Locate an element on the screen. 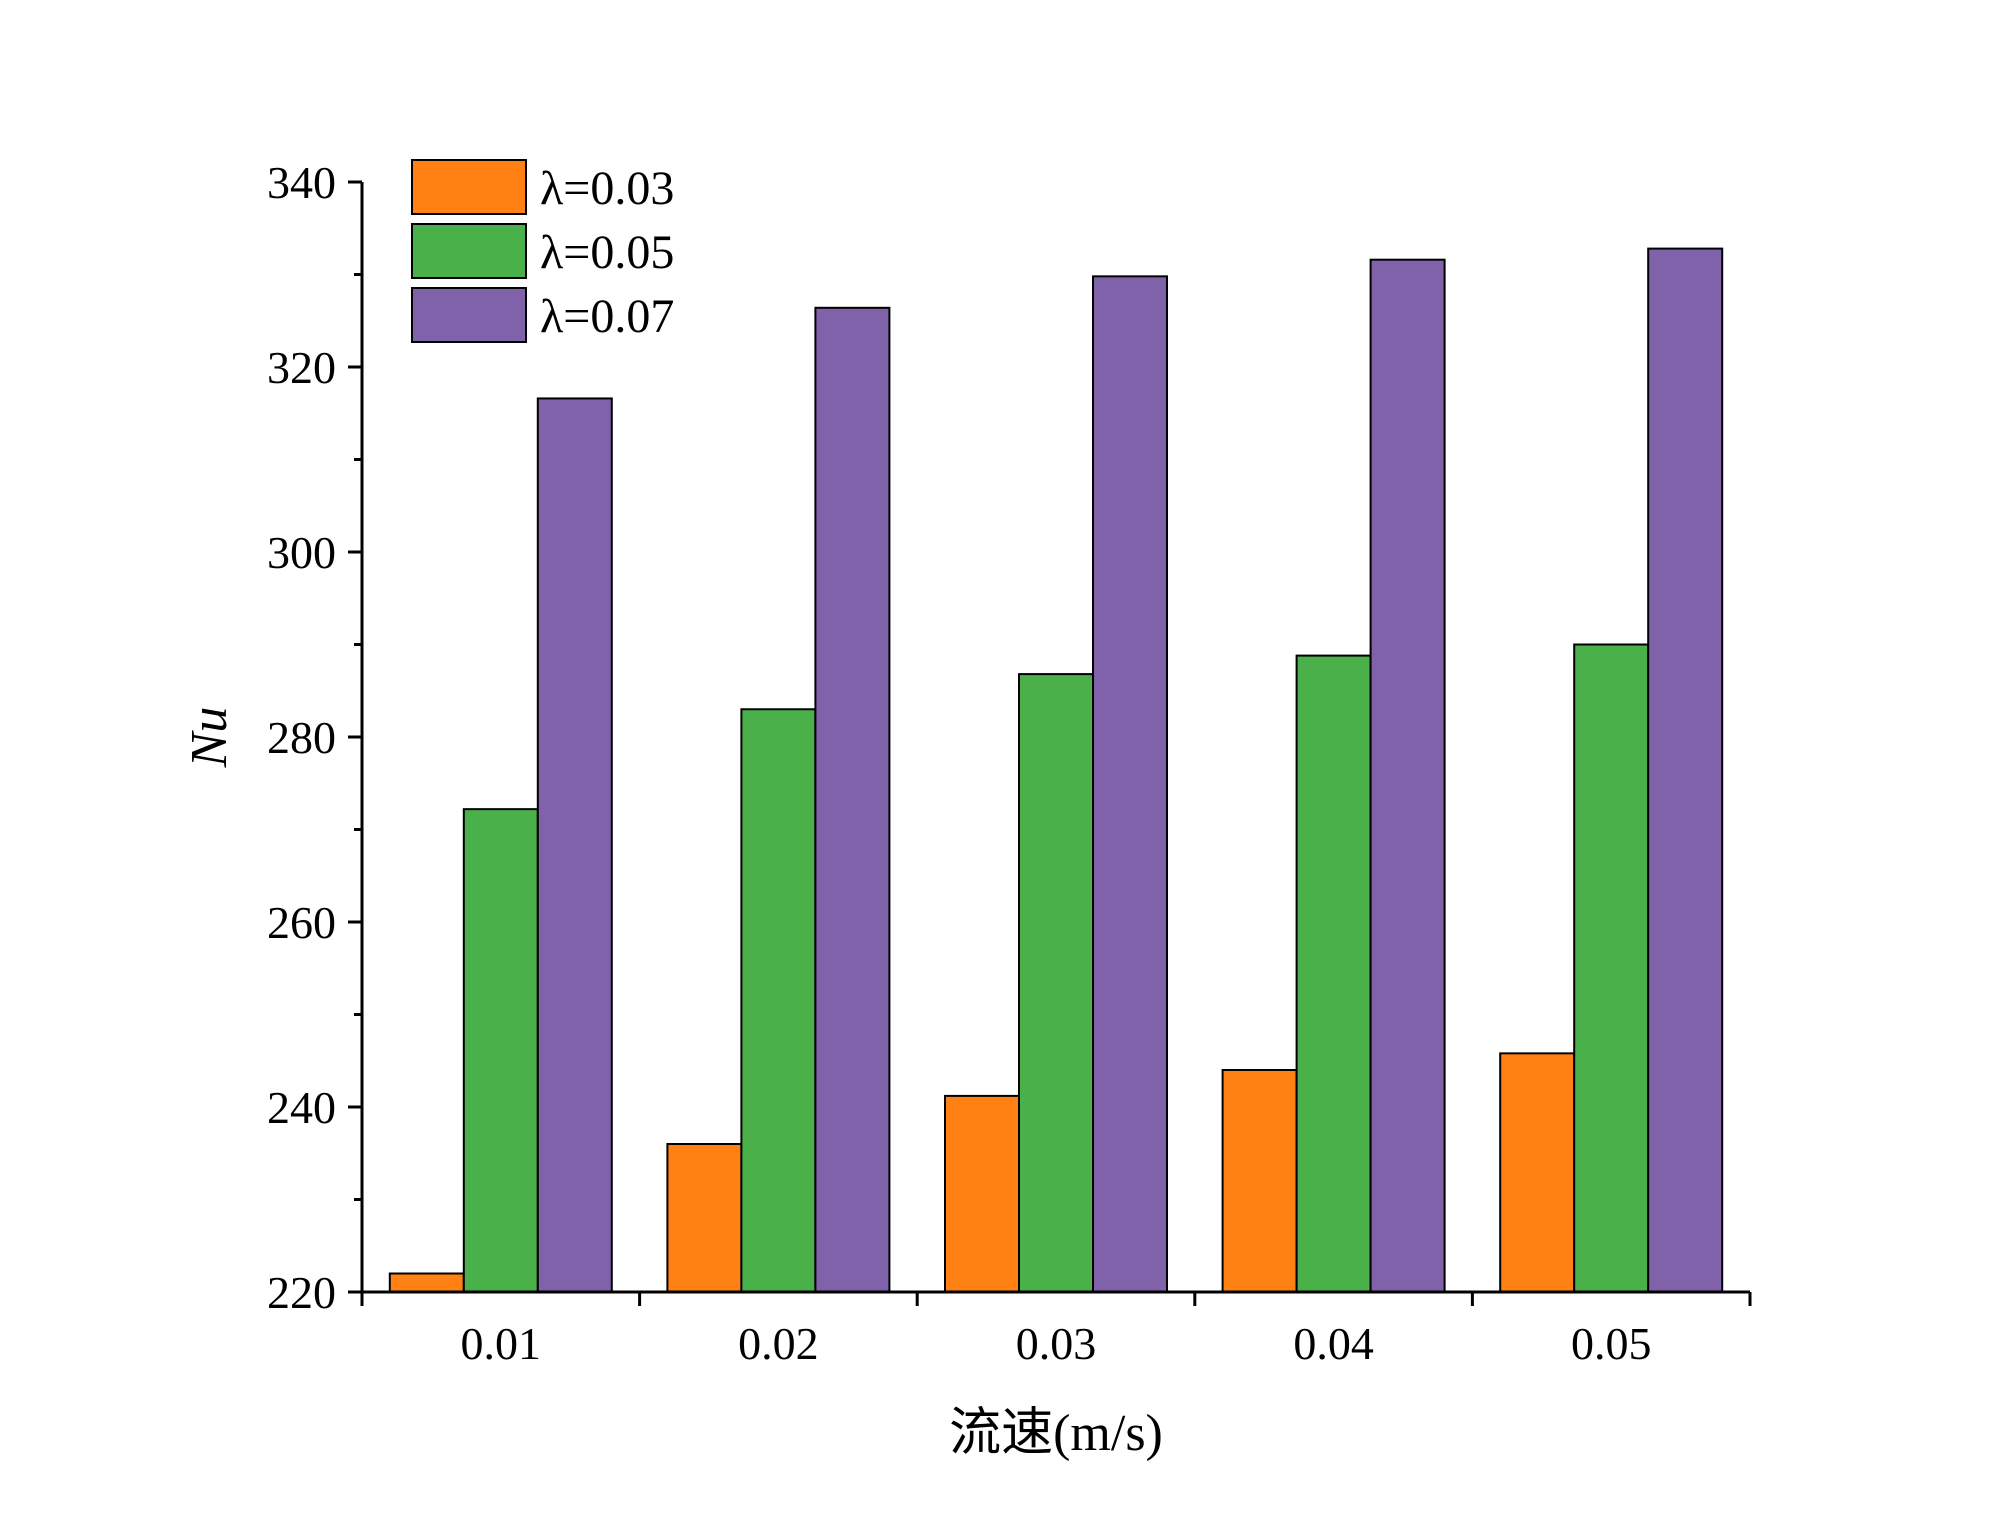 This screenshot has height=1535, width=2000. x-tick-label: 0.02 is located at coordinates (778, 1343).